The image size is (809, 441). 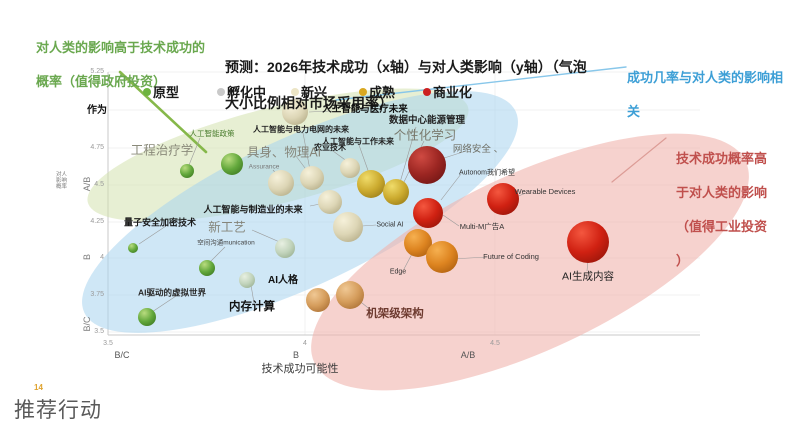 What do you see at coordinates (97, 147) in the screenshot?
I see `y-tick-4.75: 4.75` at bounding box center [97, 147].